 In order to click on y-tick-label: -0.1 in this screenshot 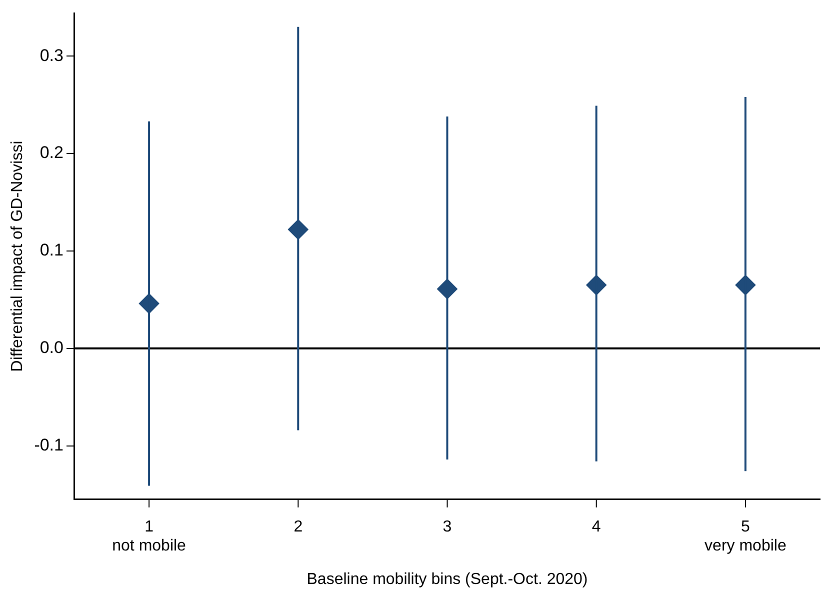, I will do `click(49, 445)`.